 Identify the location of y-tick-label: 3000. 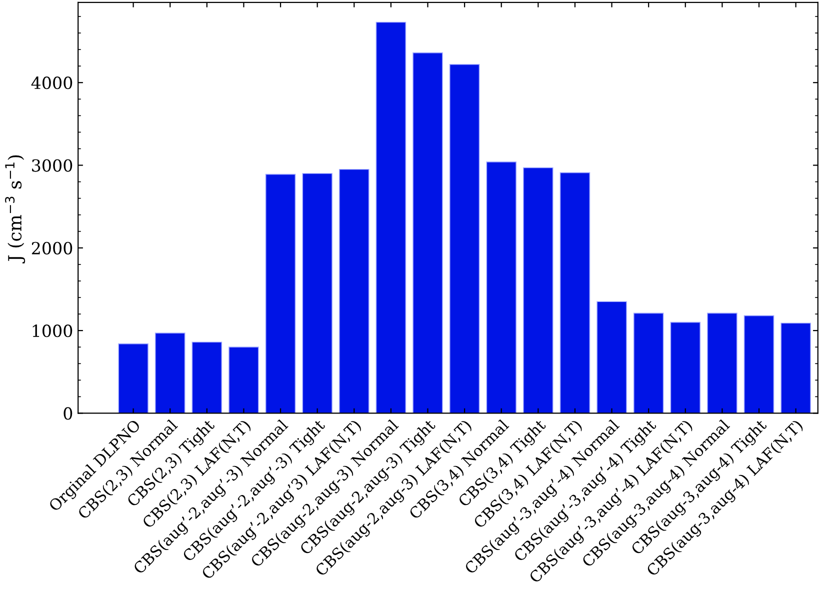
(52, 165).